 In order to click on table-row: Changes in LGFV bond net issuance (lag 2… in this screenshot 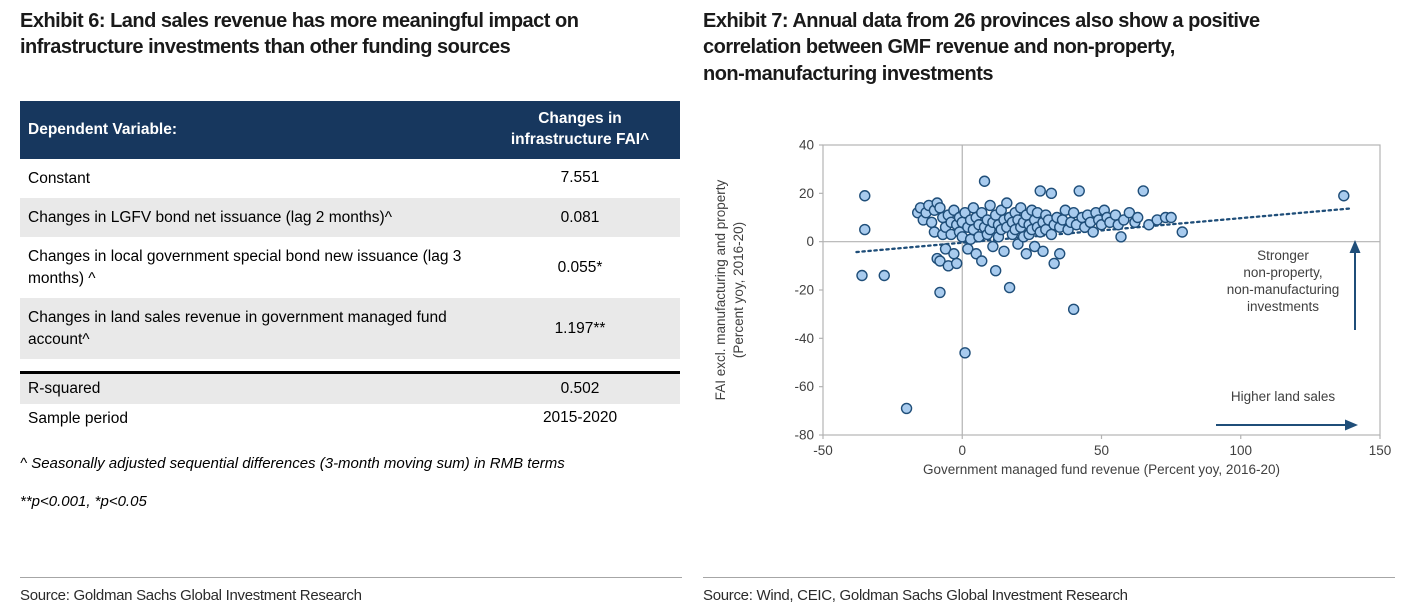, I will do `click(350, 218)`.